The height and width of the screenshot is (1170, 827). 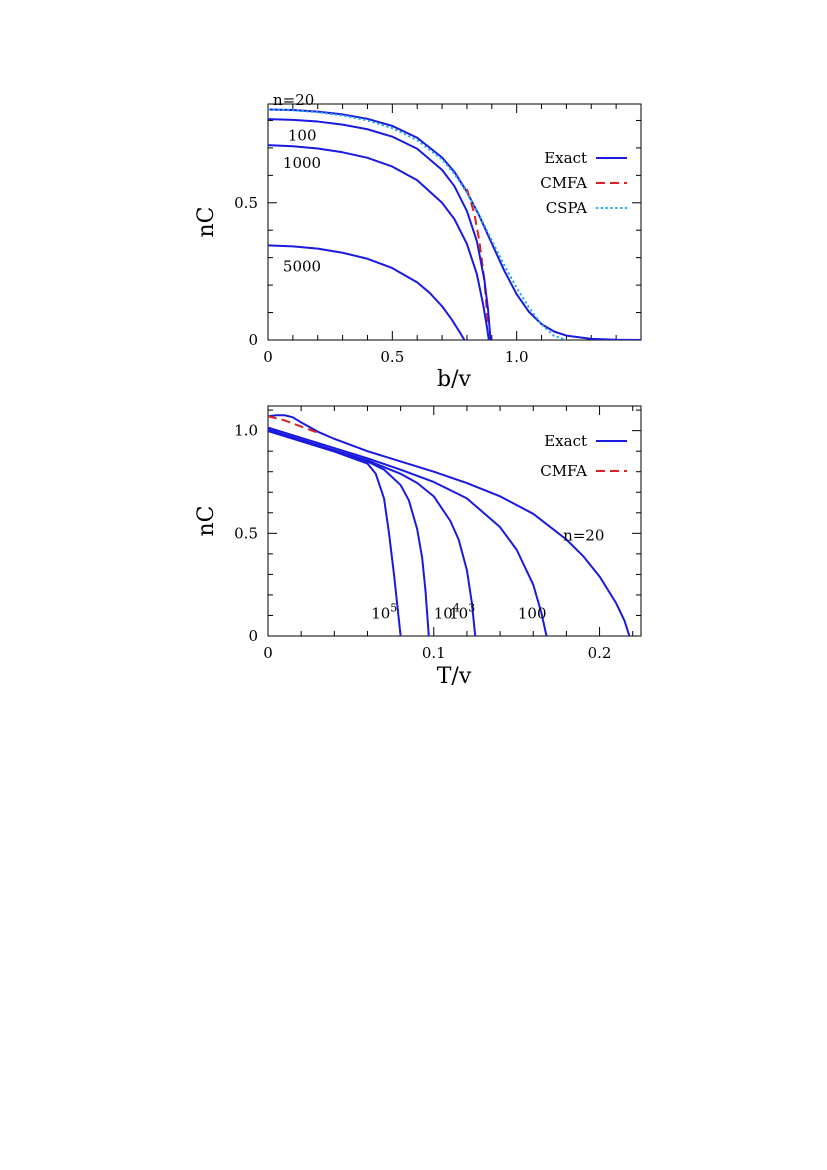 I want to click on y-tick-label: 1.0, so click(x=246, y=431).